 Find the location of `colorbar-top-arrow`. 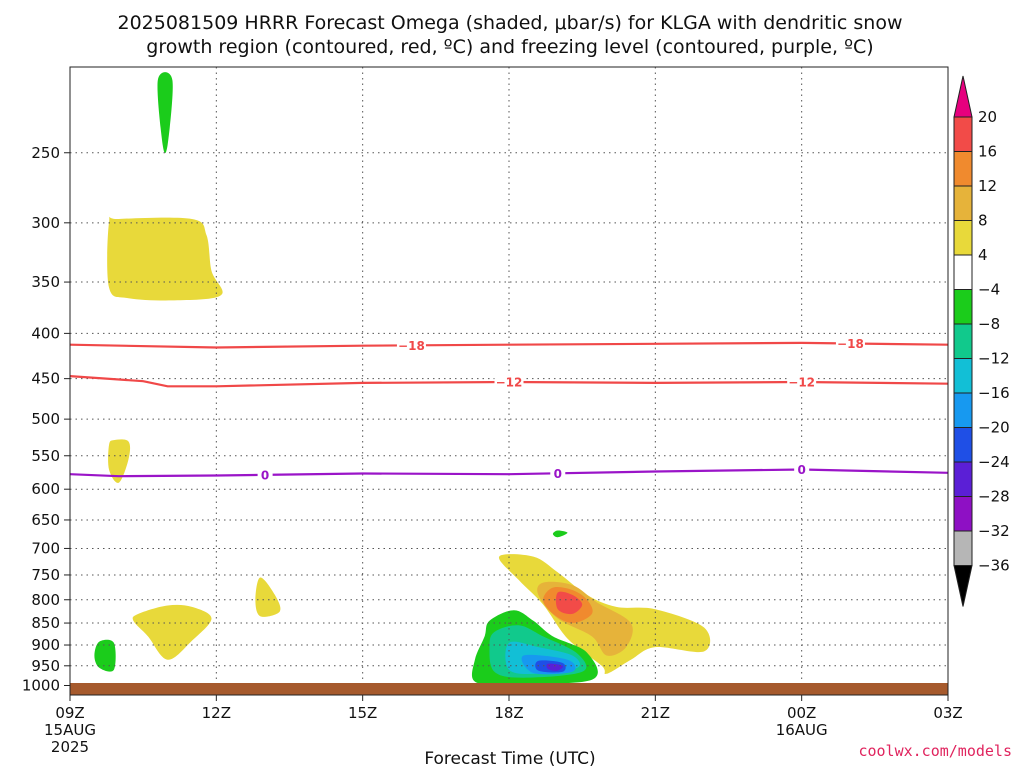

colorbar-top-arrow is located at coordinates (963, 96).